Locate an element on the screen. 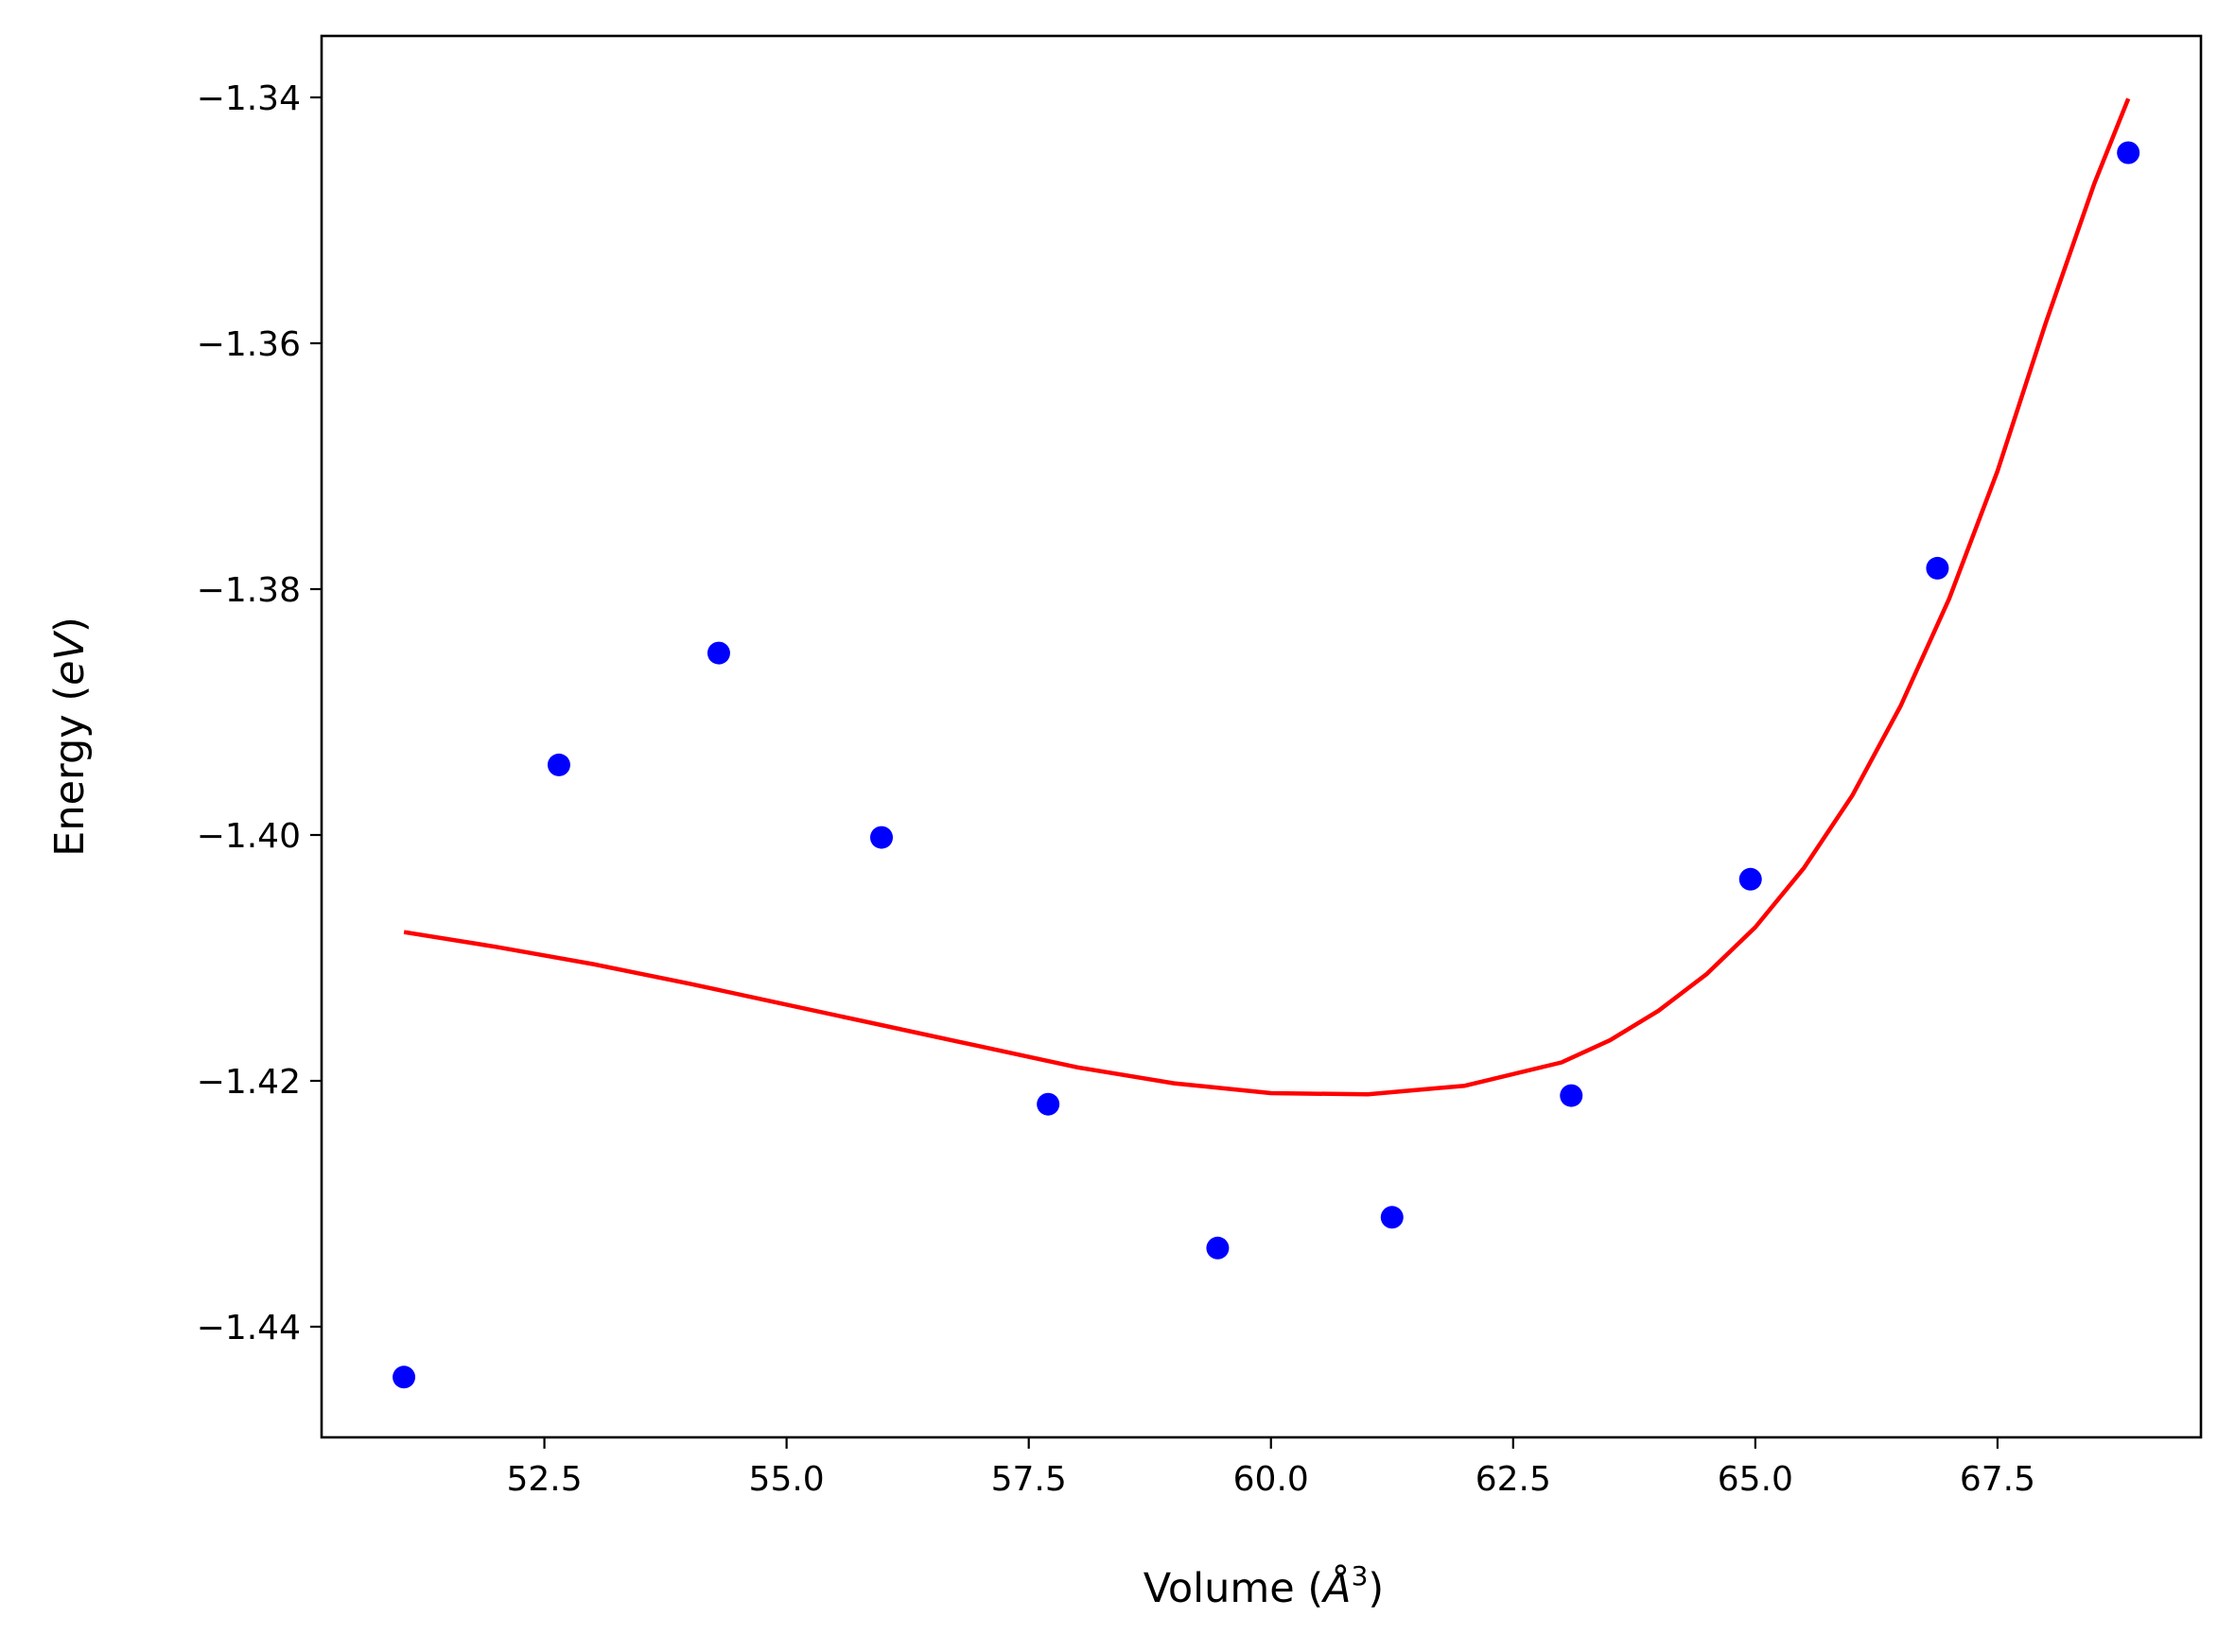 The image size is (2235, 1652). y-axis-title-unit: eV is located at coordinates (70, 658).